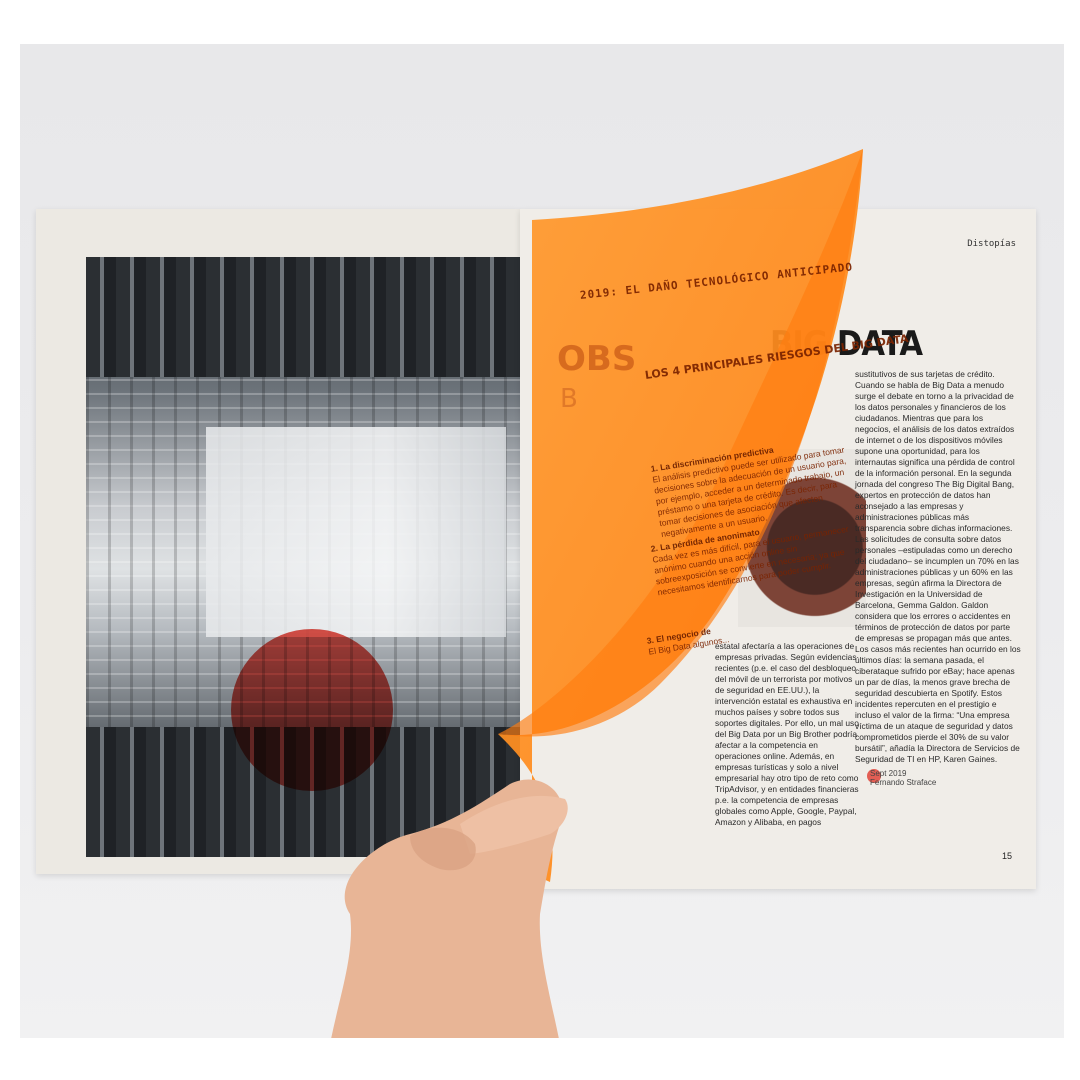 This screenshot has width=1080, height=1080. Describe the element at coordinates (449, 908) in the screenshot. I see `hand` at that location.